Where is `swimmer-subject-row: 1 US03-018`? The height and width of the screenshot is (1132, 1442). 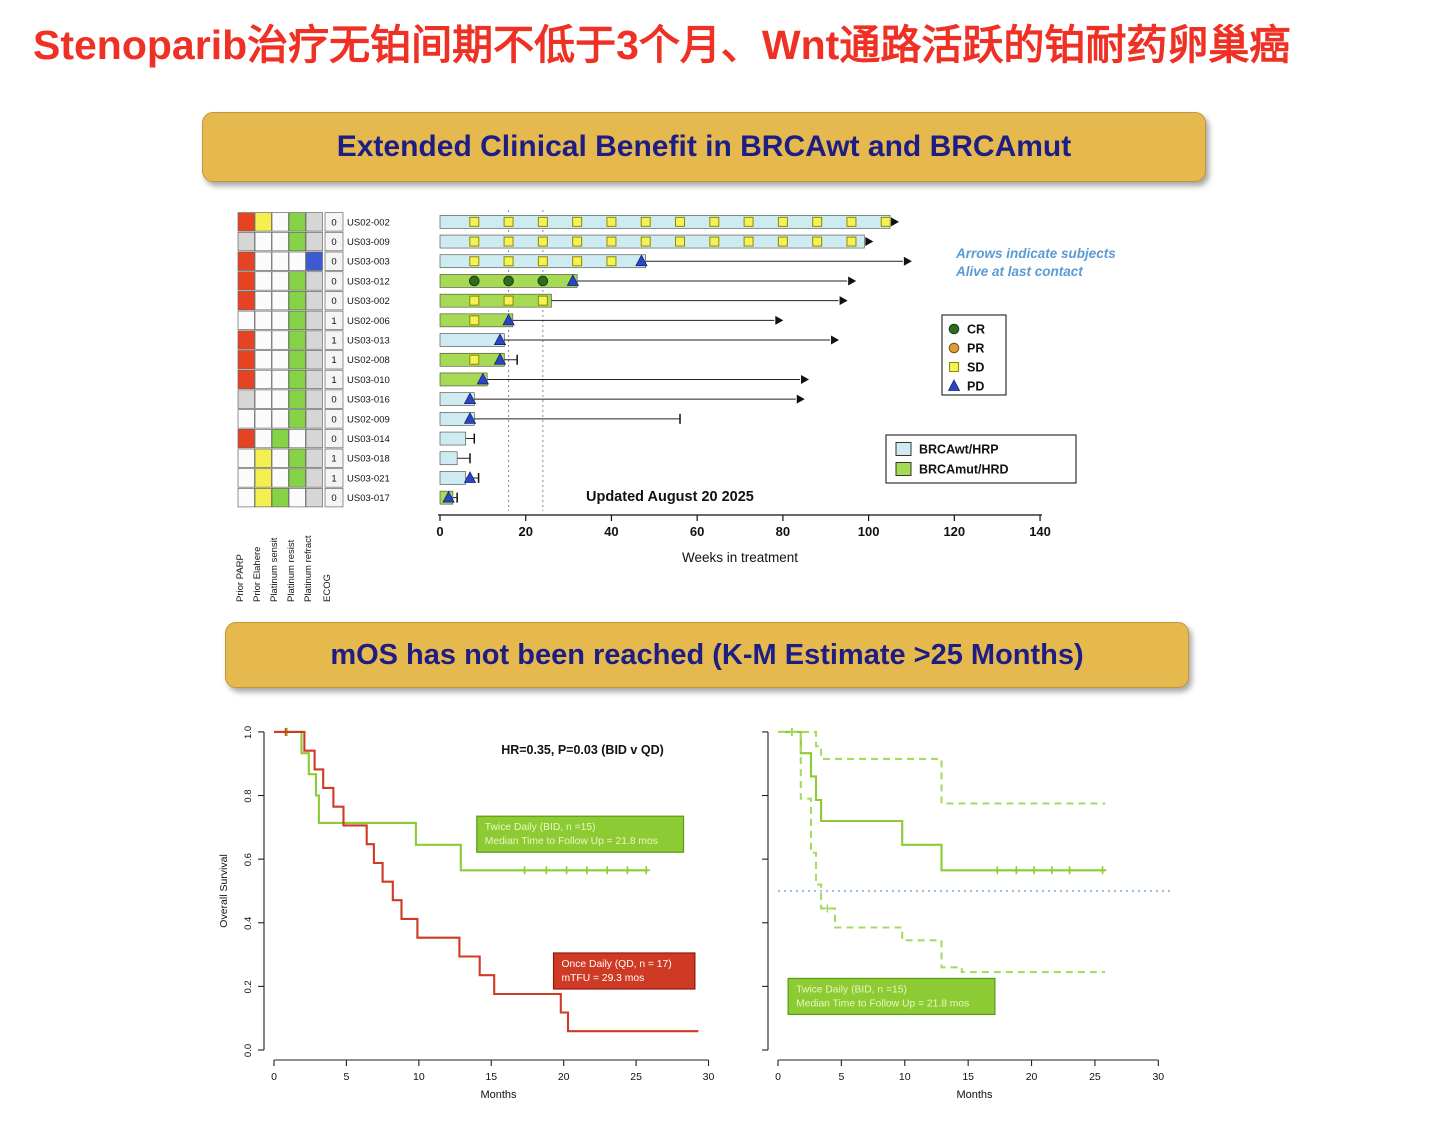 swimmer-subject-row: 1 US03-018 is located at coordinates (354, 458).